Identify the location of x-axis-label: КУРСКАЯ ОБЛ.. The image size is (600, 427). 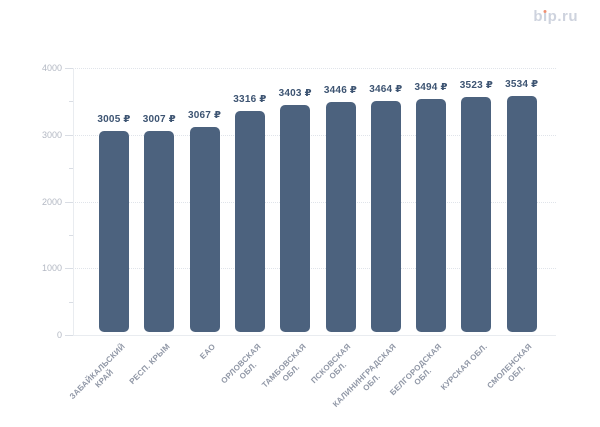
(463, 367).